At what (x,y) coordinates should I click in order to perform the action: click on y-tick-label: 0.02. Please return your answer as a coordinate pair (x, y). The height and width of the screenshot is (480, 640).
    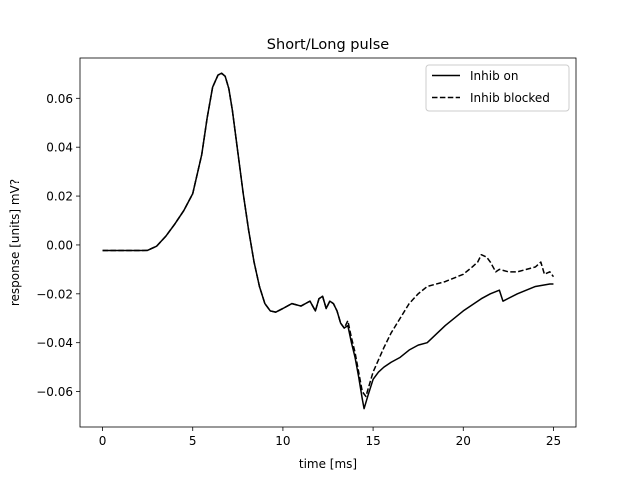
    Looking at the image, I should click on (59, 197).